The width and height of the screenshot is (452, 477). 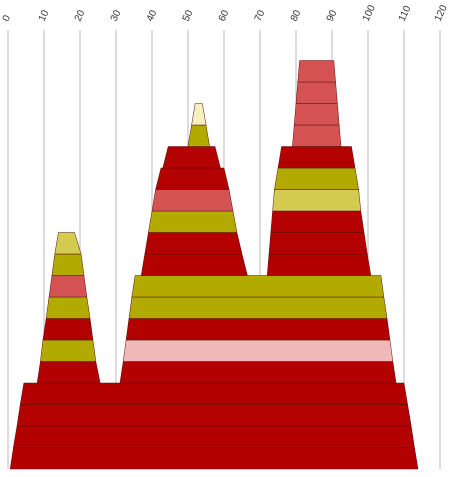 What do you see at coordinates (152, 15) in the screenshot?
I see `x-tick-label: 40` at bounding box center [152, 15].